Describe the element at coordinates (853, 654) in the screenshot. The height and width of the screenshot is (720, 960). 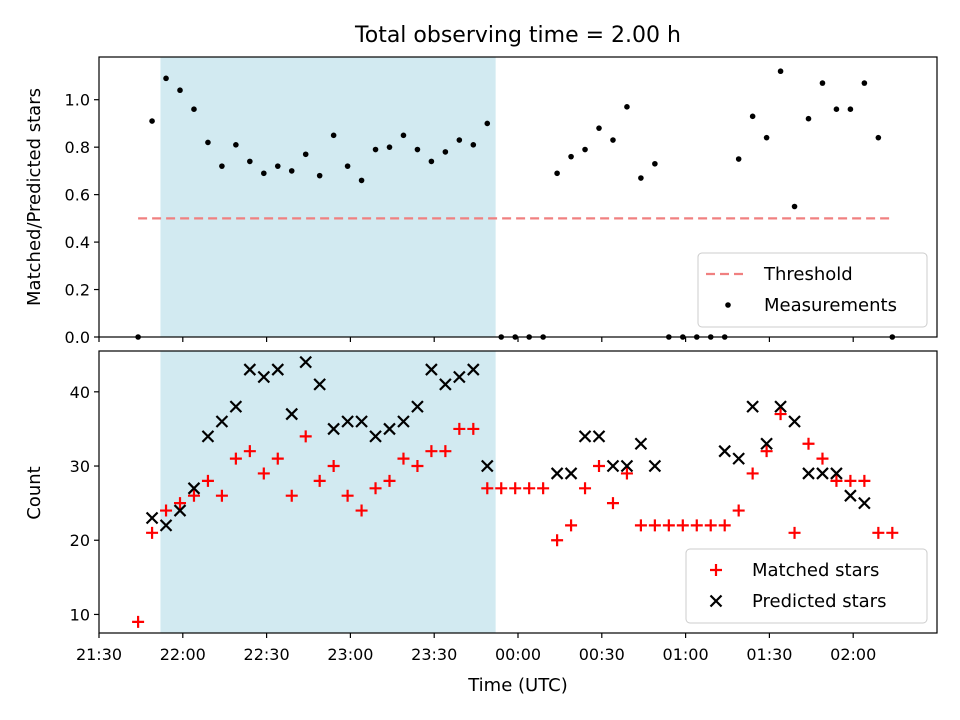
I see `x-tick-label: 02:00` at that location.